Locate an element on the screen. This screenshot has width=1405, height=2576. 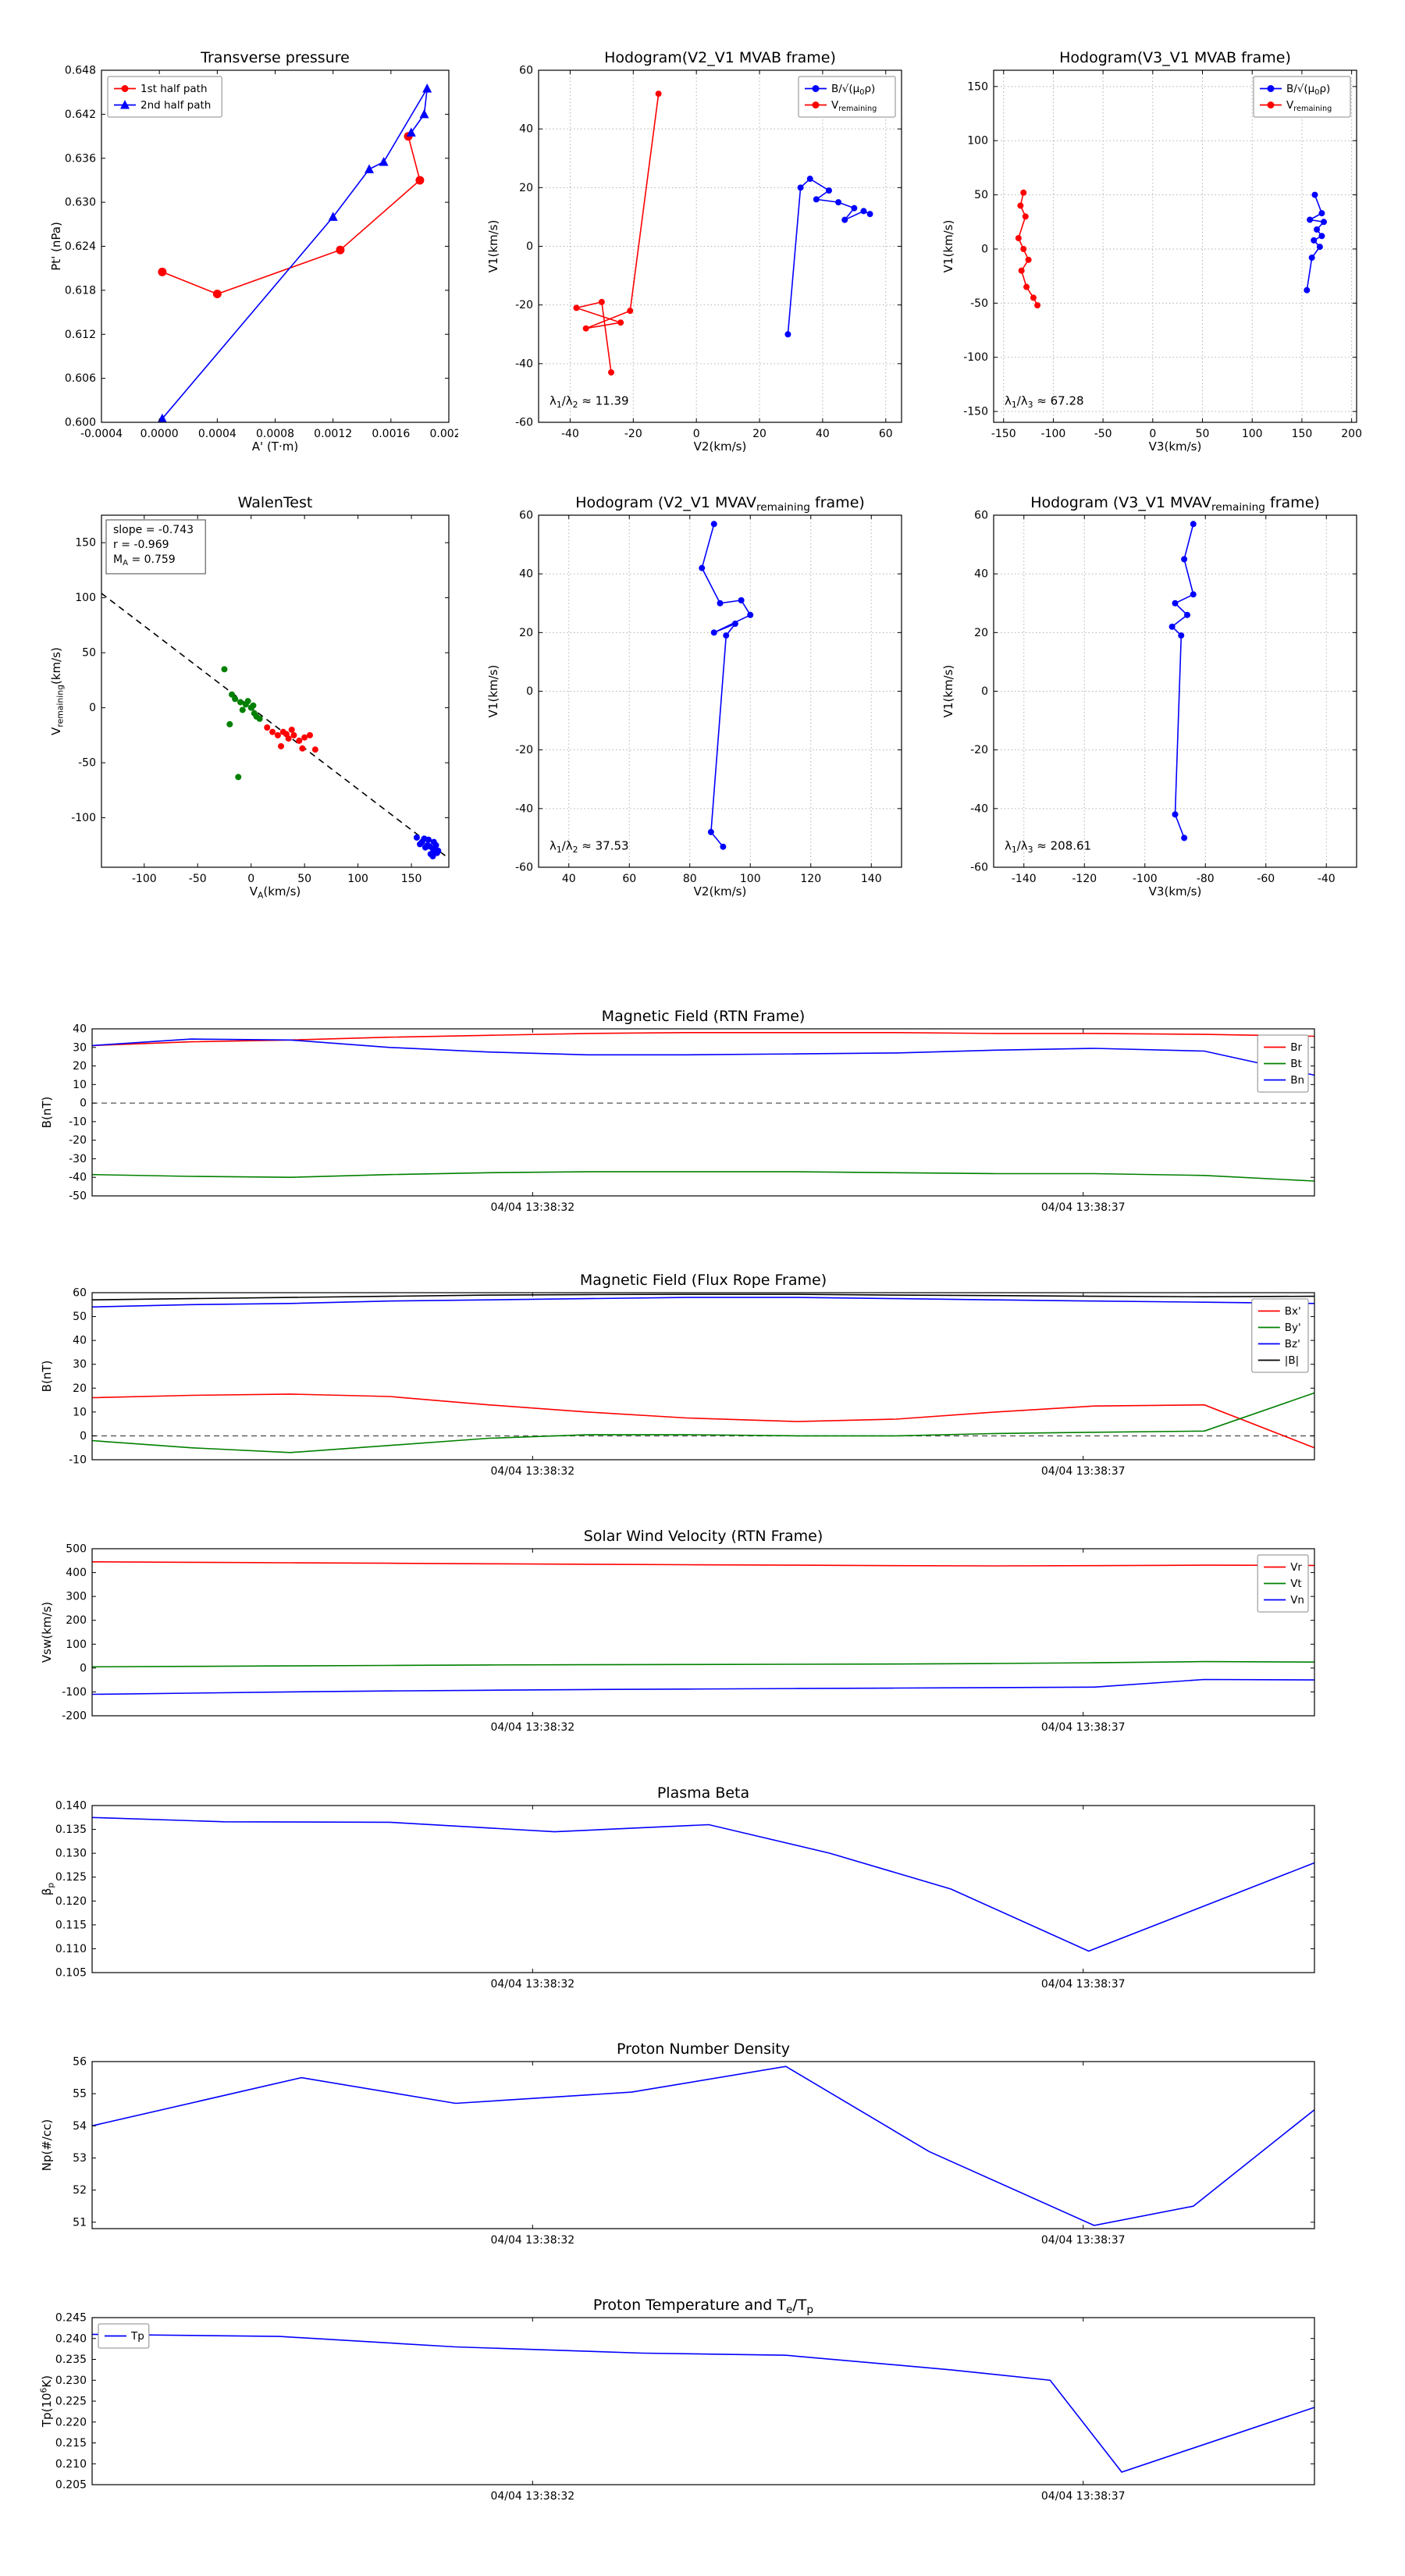
svg-text: V2(km/s) is located at coordinates (720, 446).